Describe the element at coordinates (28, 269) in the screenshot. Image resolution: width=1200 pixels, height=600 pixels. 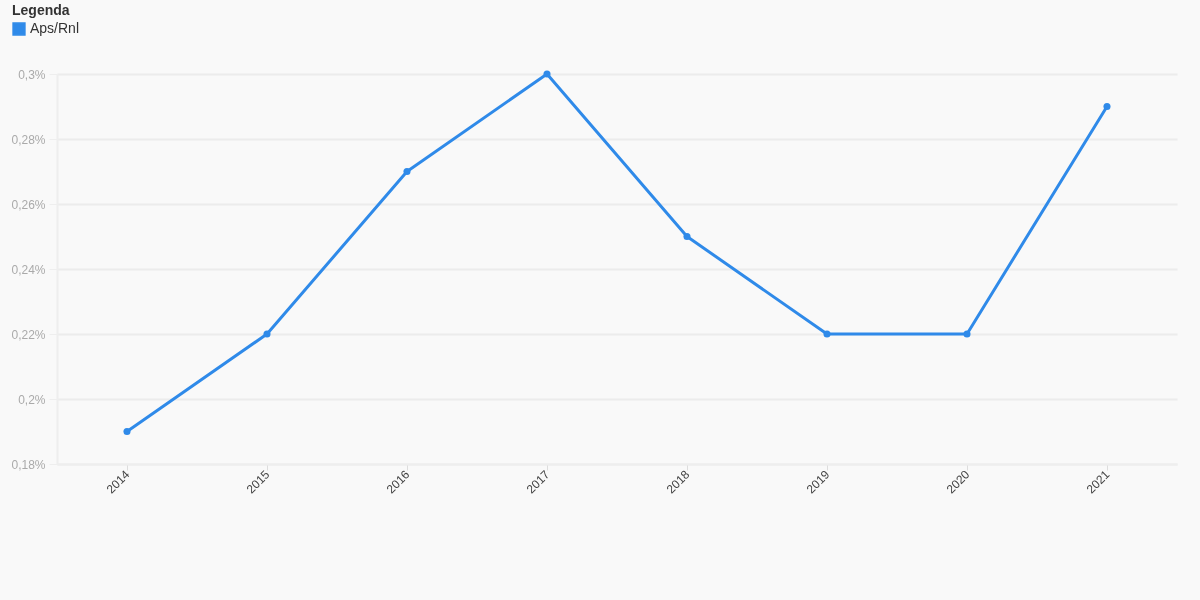
I see `y-tick-label: 0,24%` at that location.